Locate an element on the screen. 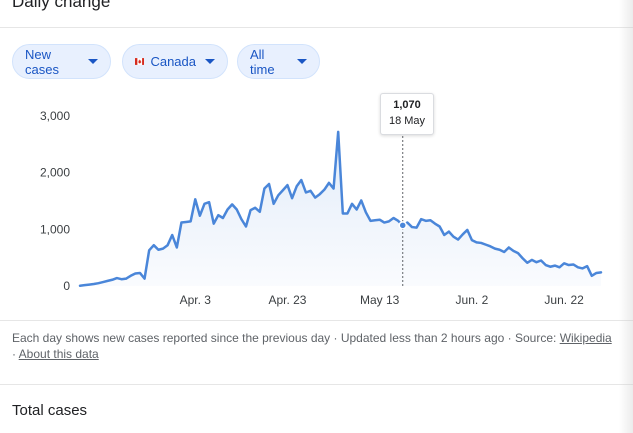  chart-divider is located at coordinates (316, 320).